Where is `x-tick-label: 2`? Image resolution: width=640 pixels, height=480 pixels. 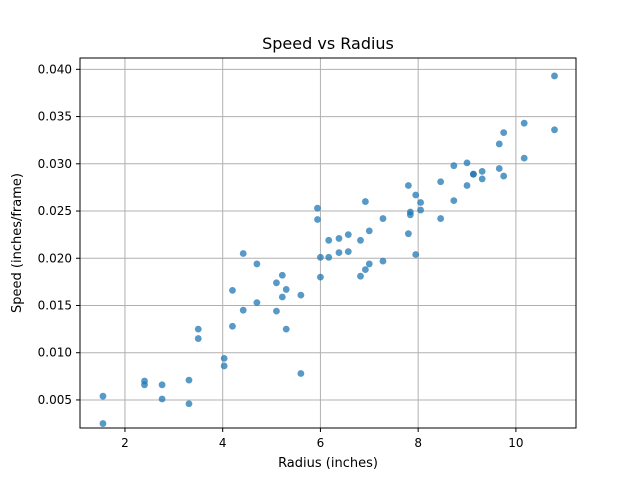
x-tick-label: 2 is located at coordinates (125, 443).